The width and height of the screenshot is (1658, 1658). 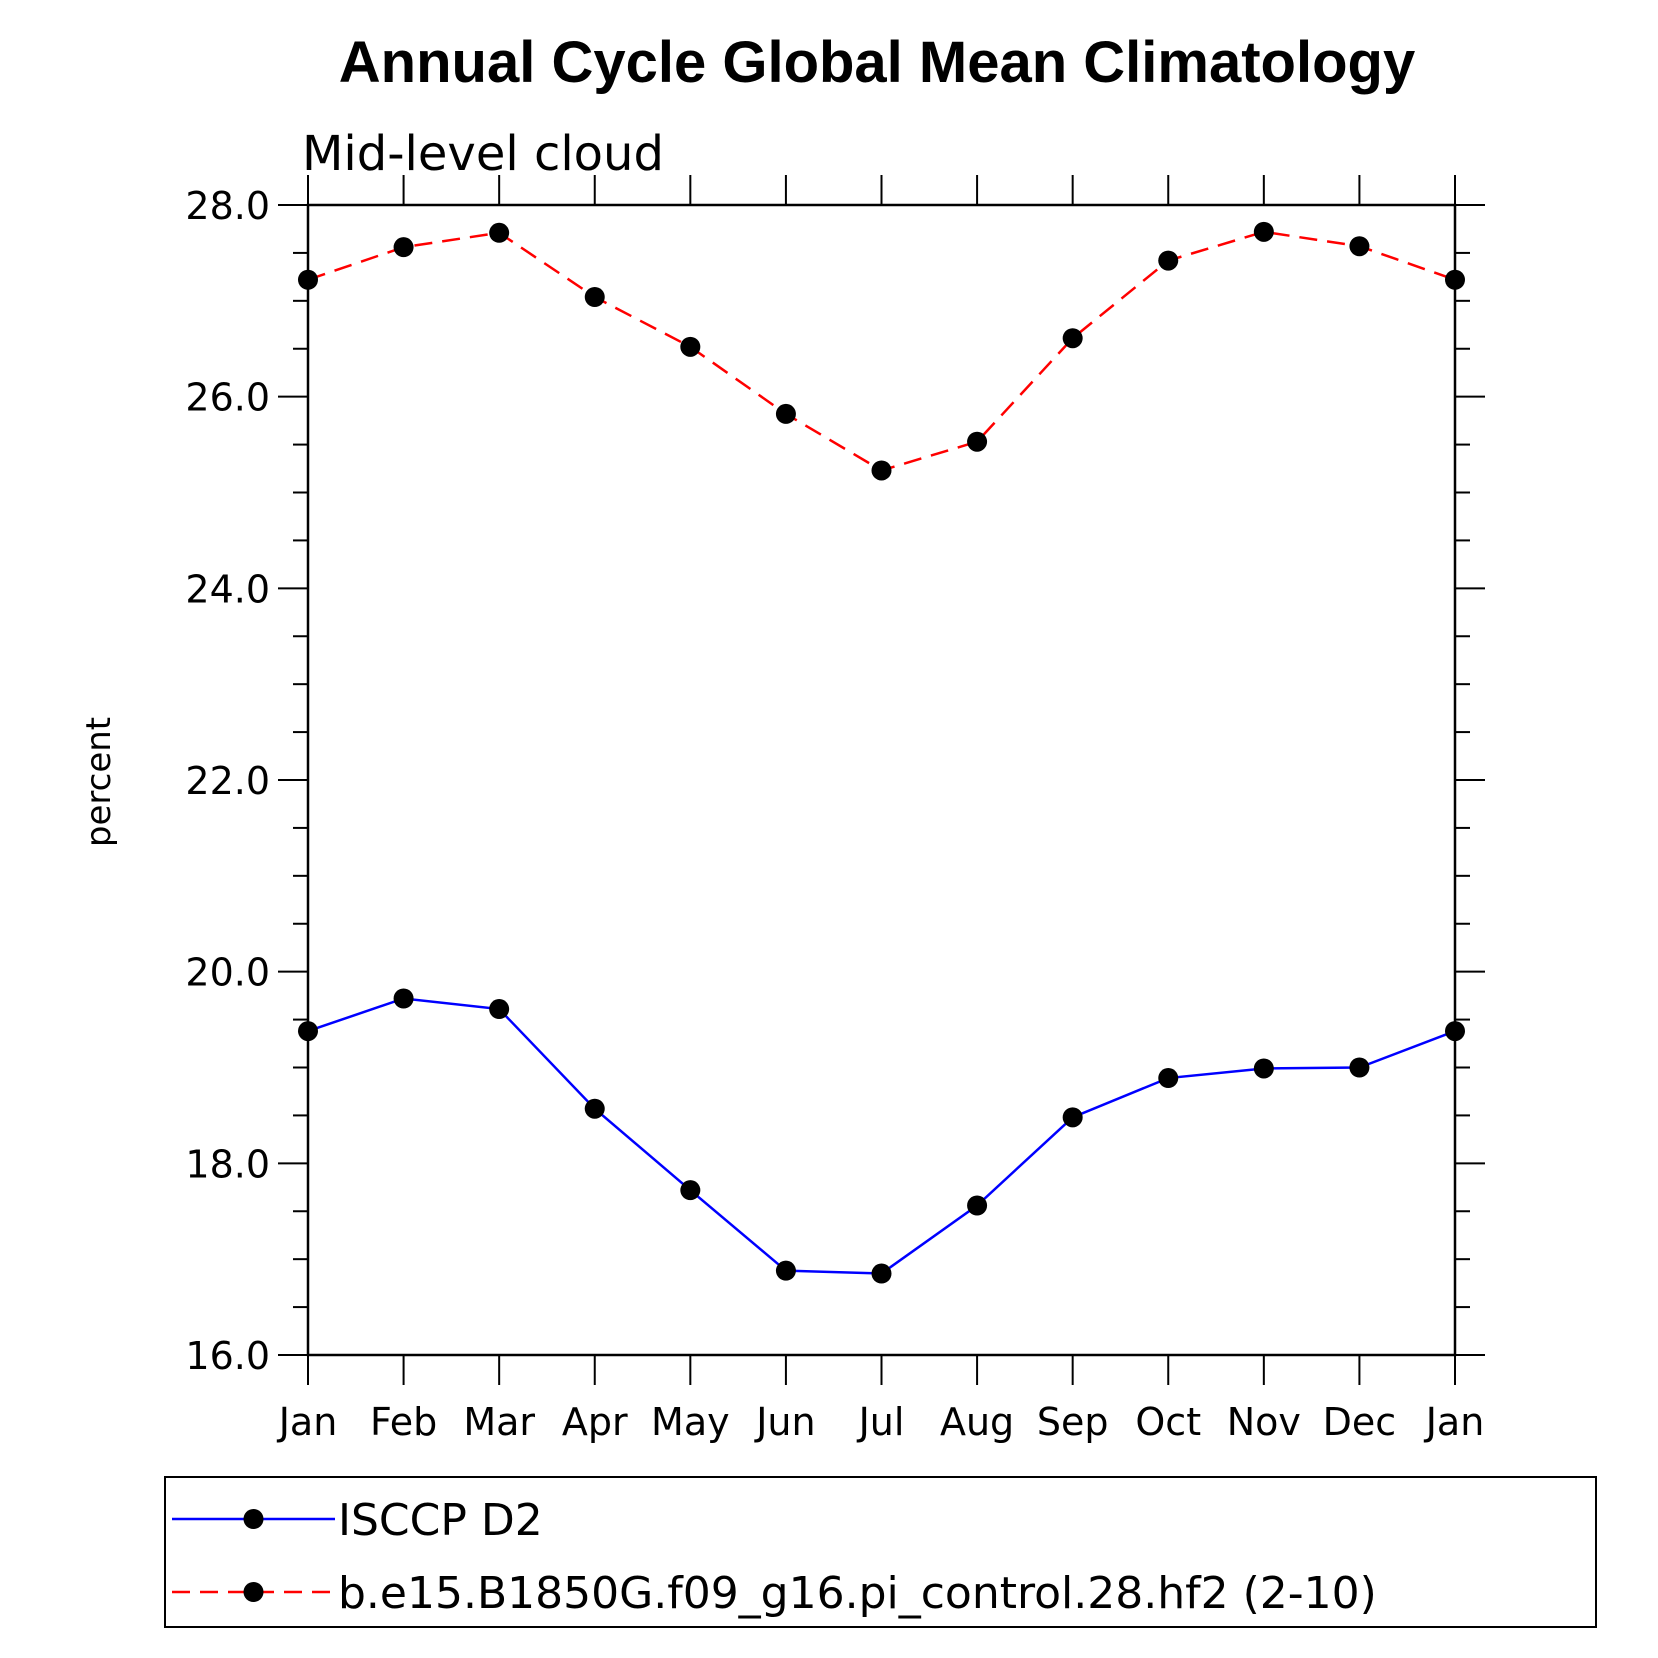 What do you see at coordinates (977, 1422) in the screenshot?
I see `x-tick-label: Aug` at bounding box center [977, 1422].